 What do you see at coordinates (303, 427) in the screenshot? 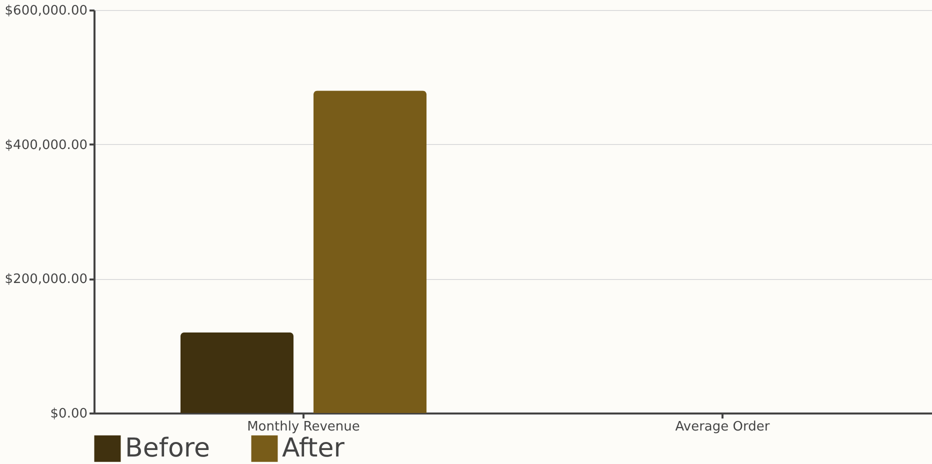
I see `x-tick-label: Monthly Revenue` at bounding box center [303, 427].